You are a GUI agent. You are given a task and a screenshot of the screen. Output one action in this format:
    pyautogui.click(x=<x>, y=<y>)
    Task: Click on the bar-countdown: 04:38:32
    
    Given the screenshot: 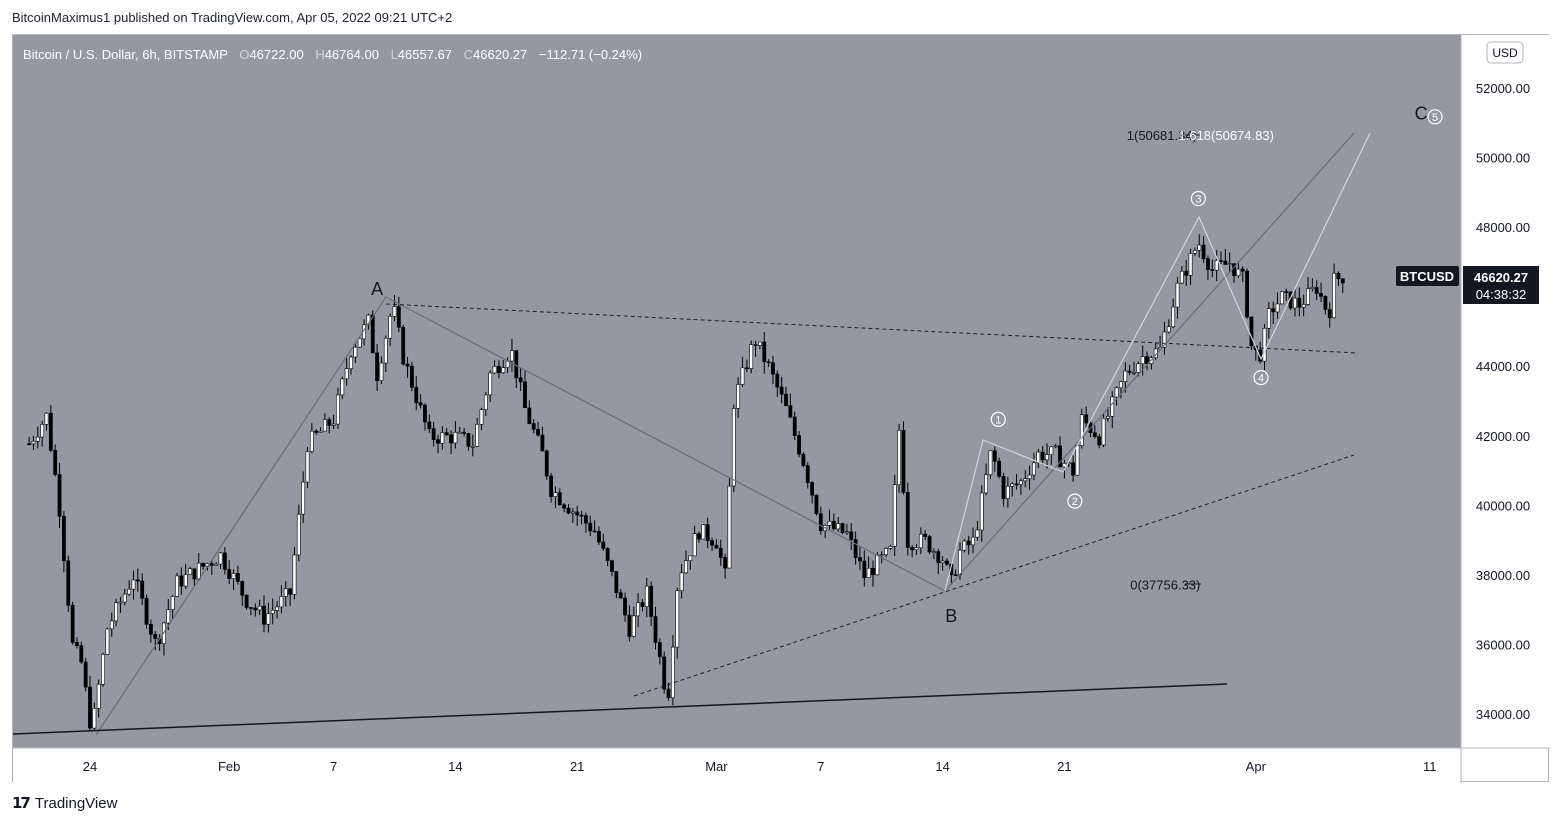 What is the action you would take?
    pyautogui.click(x=1501, y=294)
    